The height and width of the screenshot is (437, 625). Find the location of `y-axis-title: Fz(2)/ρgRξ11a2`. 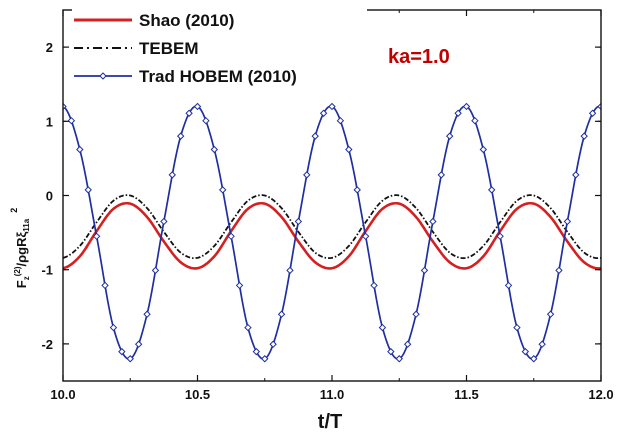

y-axis-title: Fz(2)/ρgRξ11a2 is located at coordinates (20, 248).